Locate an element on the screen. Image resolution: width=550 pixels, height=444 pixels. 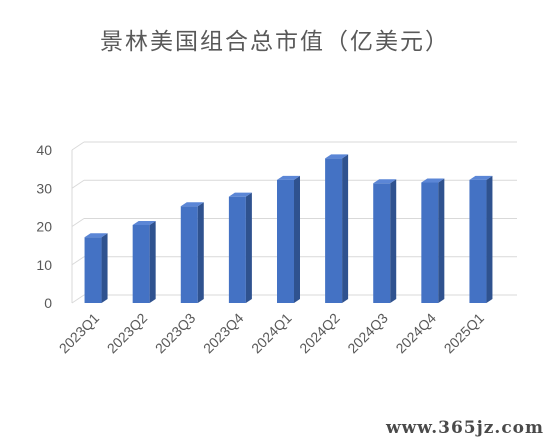
y-tick-label: 30 is located at coordinates (44, 188).